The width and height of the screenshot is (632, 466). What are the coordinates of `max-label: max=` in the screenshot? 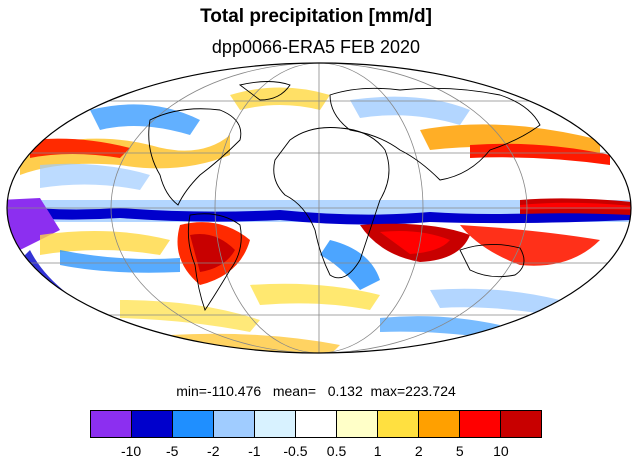 It's located at (388, 391).